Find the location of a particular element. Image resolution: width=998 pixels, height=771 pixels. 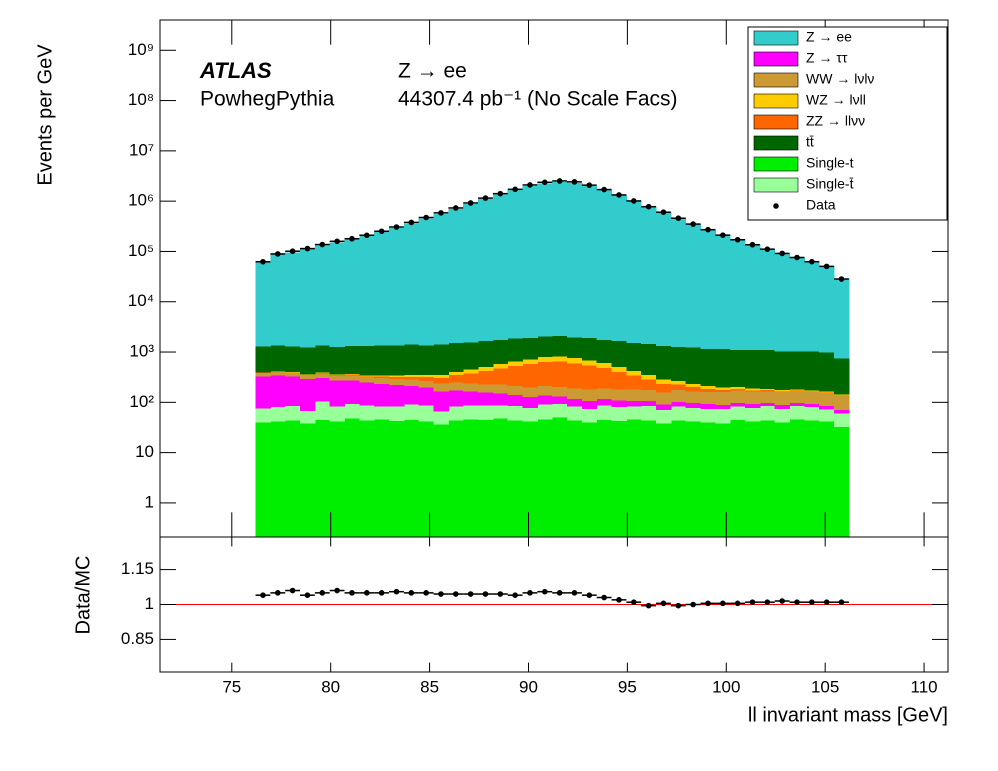

experiment-label: ATLAS is located at coordinates (235, 70).